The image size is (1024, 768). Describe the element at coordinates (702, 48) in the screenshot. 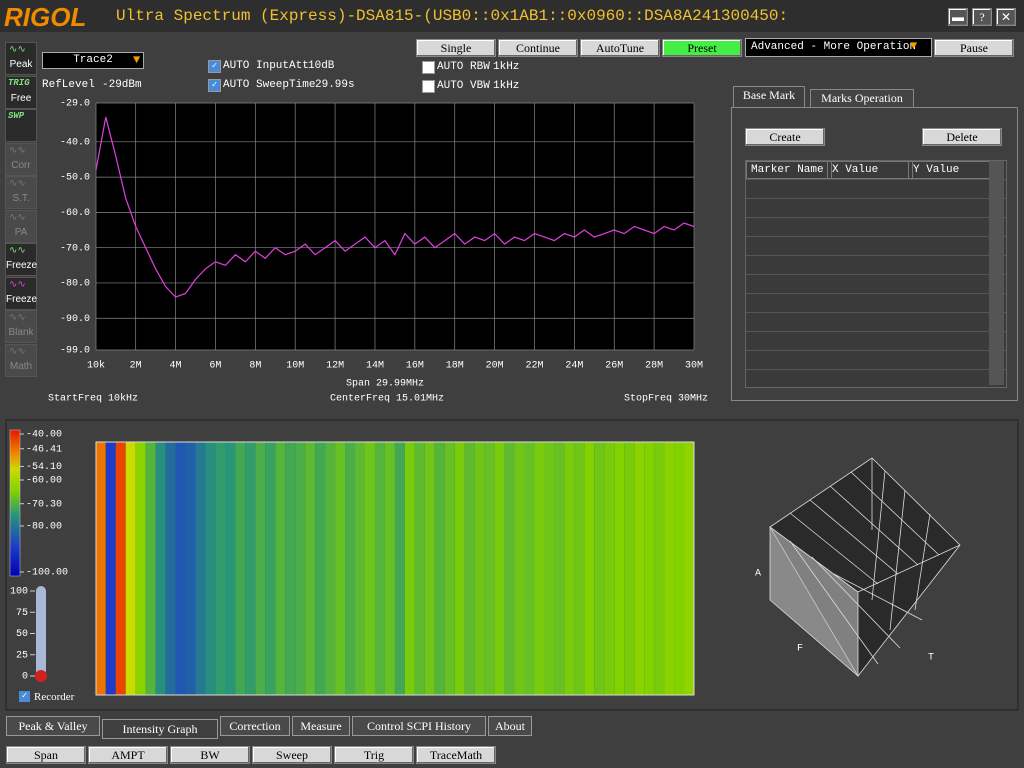

I see `toolbar-button: Preset` at that location.